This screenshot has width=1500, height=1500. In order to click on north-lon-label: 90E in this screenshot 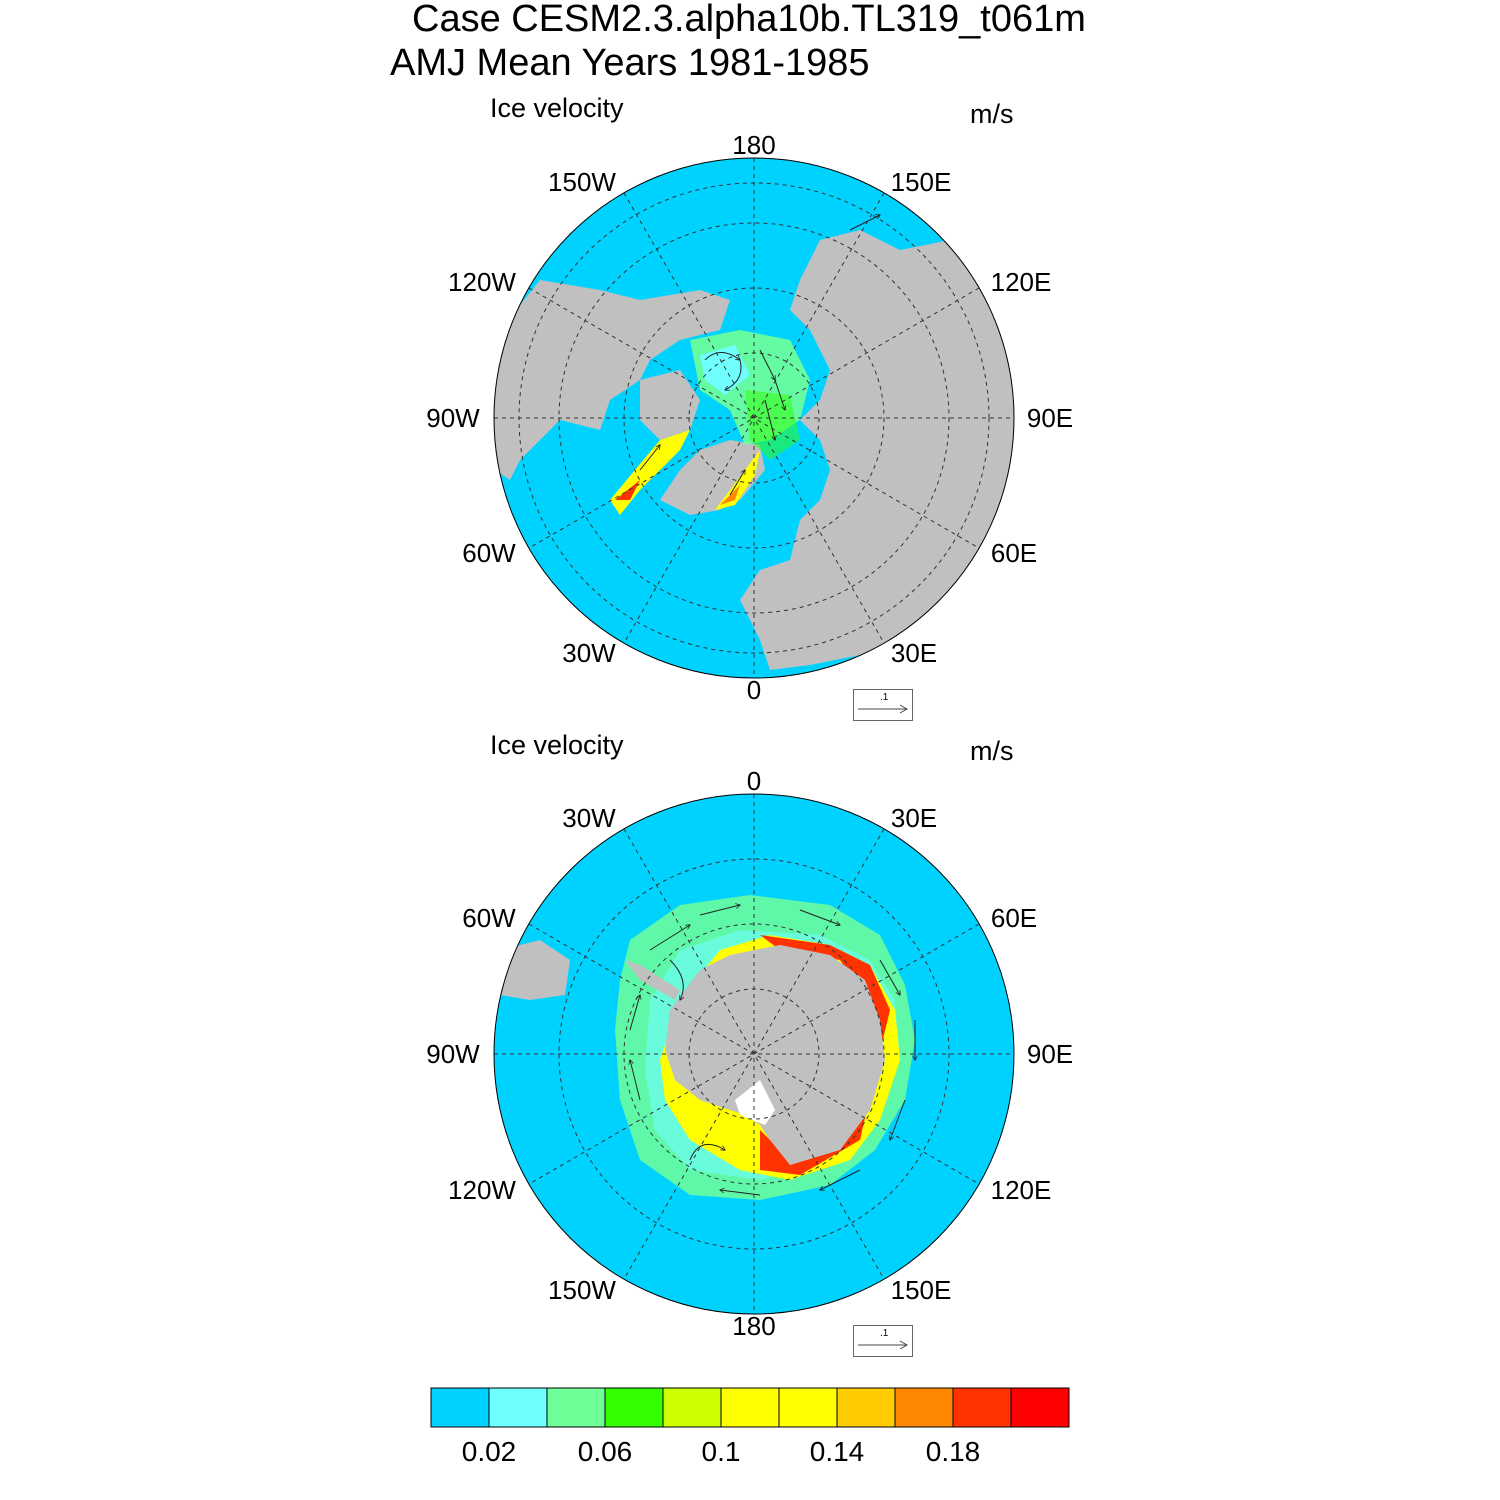, I will do `click(1050, 418)`.